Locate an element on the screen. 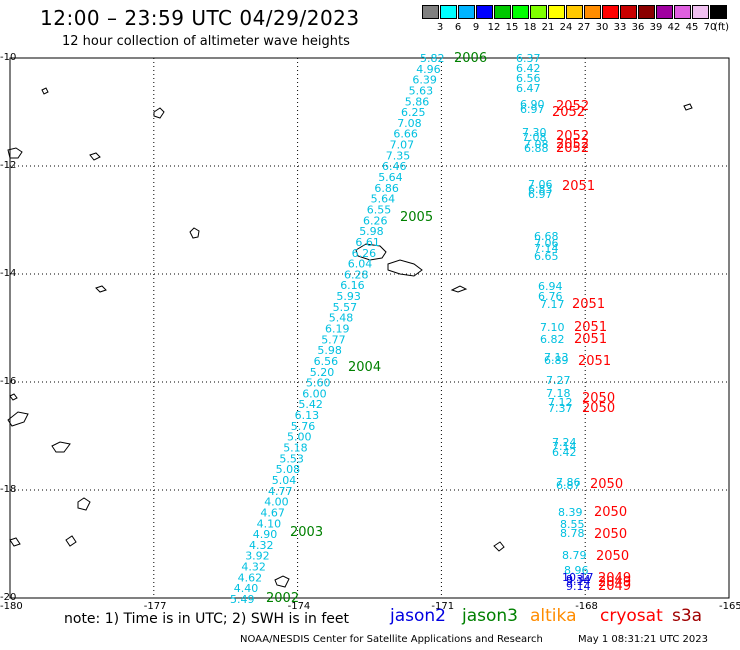 This screenshot has height=650, width=740. jason3-wave-height-value: 6.66 is located at coordinates (405, 134).